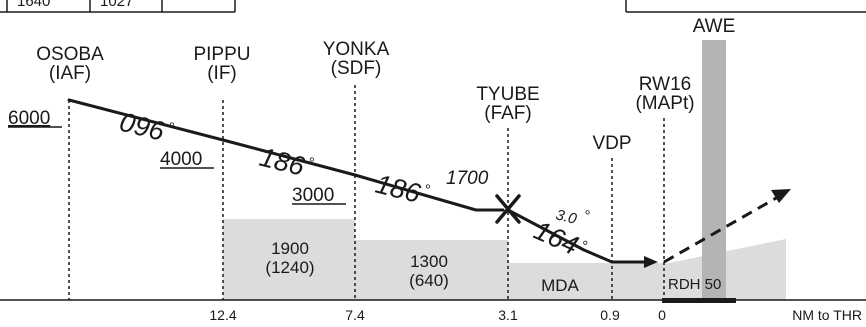 Image resolution: width=866 pixels, height=327 pixels. I want to click on obstacle-column, so click(714, 170).